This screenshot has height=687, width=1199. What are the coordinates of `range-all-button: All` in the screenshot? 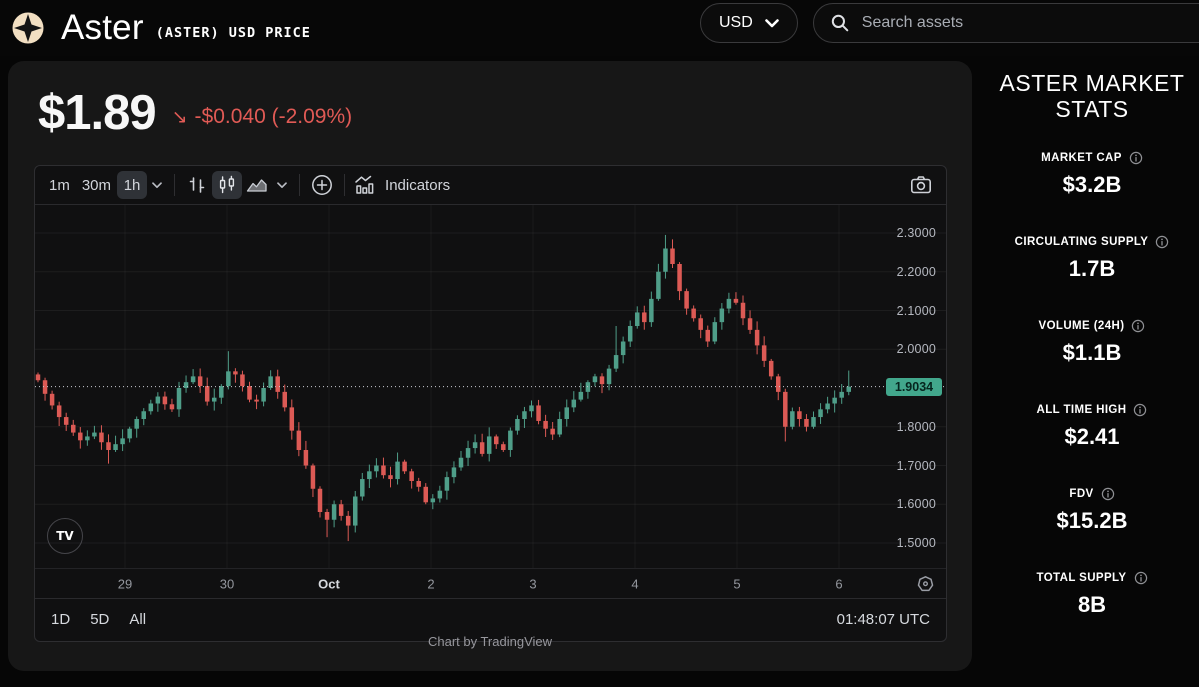 It's located at (138, 619).